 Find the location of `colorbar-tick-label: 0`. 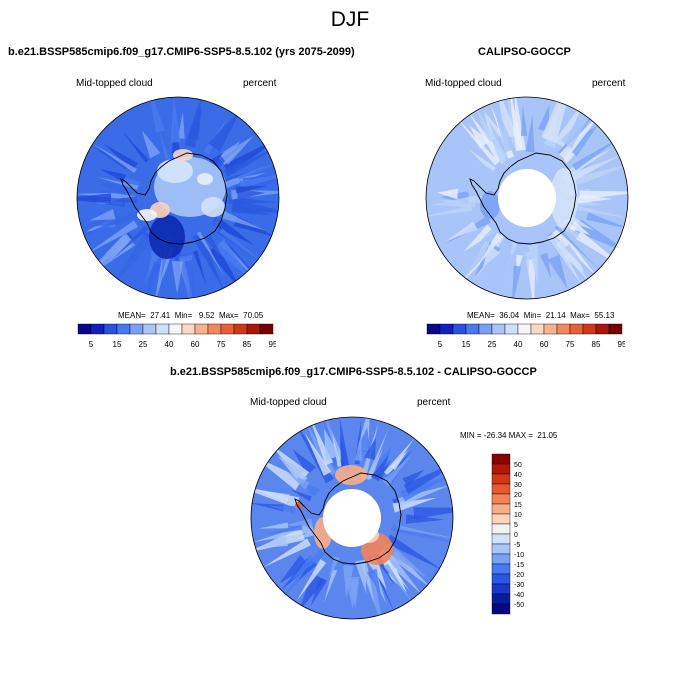

colorbar-tick-label: 0 is located at coordinates (516, 535).